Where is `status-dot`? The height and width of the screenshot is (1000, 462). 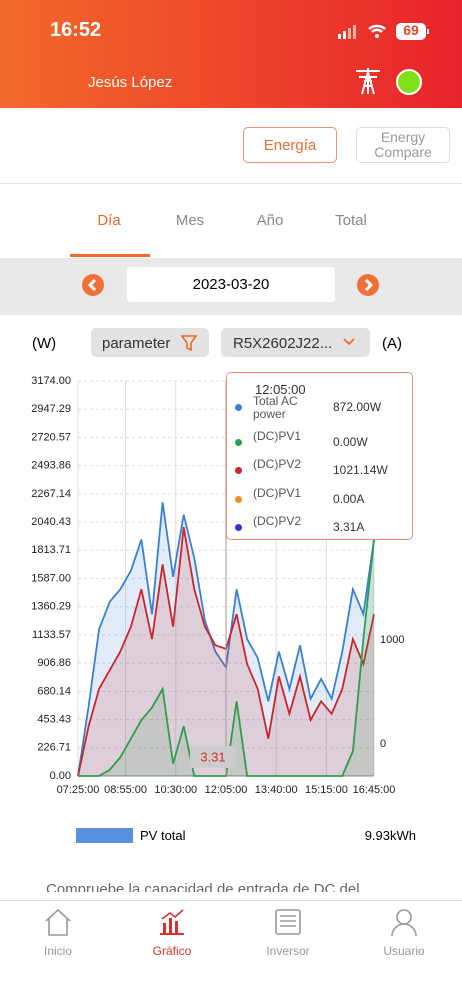 status-dot is located at coordinates (409, 82).